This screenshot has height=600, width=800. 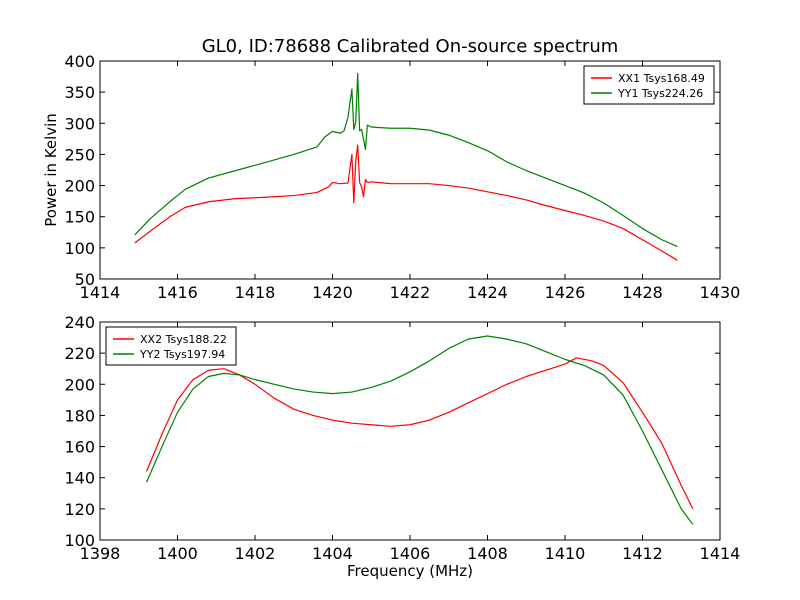 I want to click on x-tick-label: 1408, so click(x=487, y=553).